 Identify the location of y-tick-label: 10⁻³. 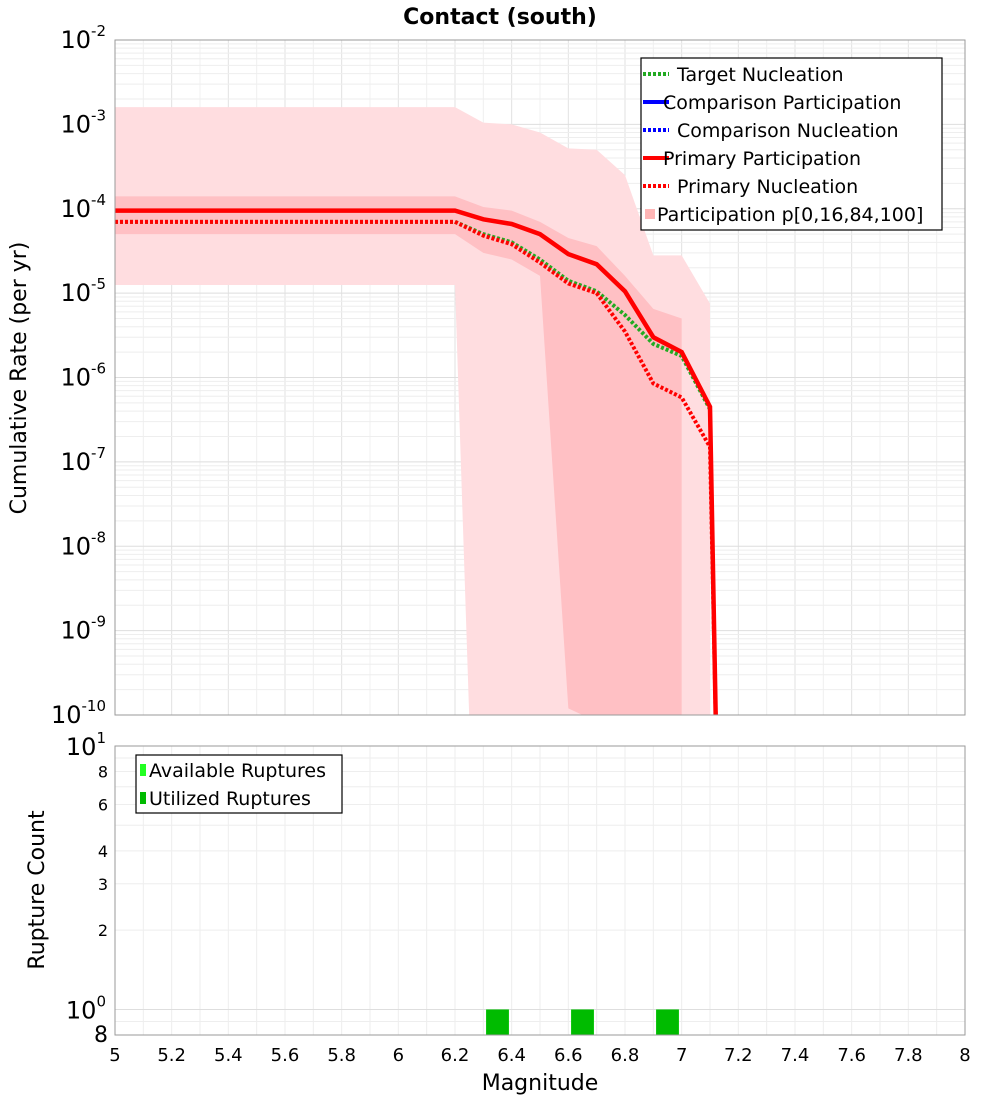
(83, 122).